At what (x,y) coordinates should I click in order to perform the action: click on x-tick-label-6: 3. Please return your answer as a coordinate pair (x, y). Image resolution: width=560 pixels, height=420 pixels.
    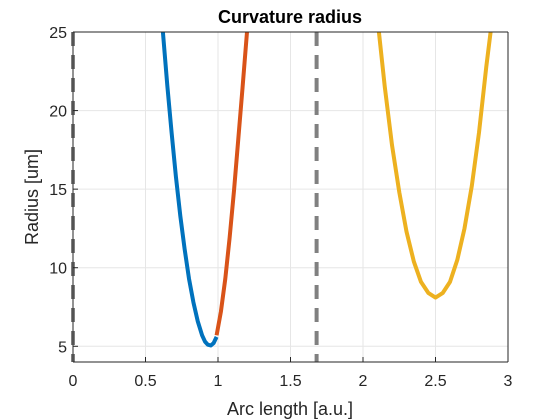
    Looking at the image, I should click on (508, 381).